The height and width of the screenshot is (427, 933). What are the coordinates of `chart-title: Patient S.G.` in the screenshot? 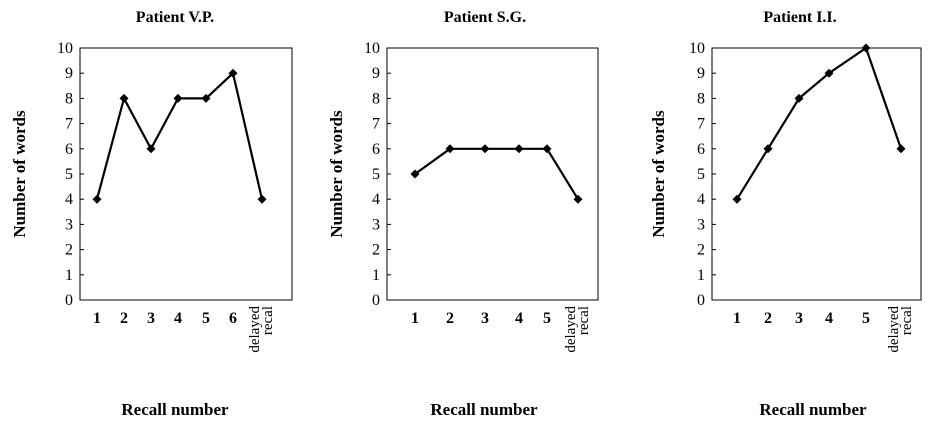 It's located at (485, 17).